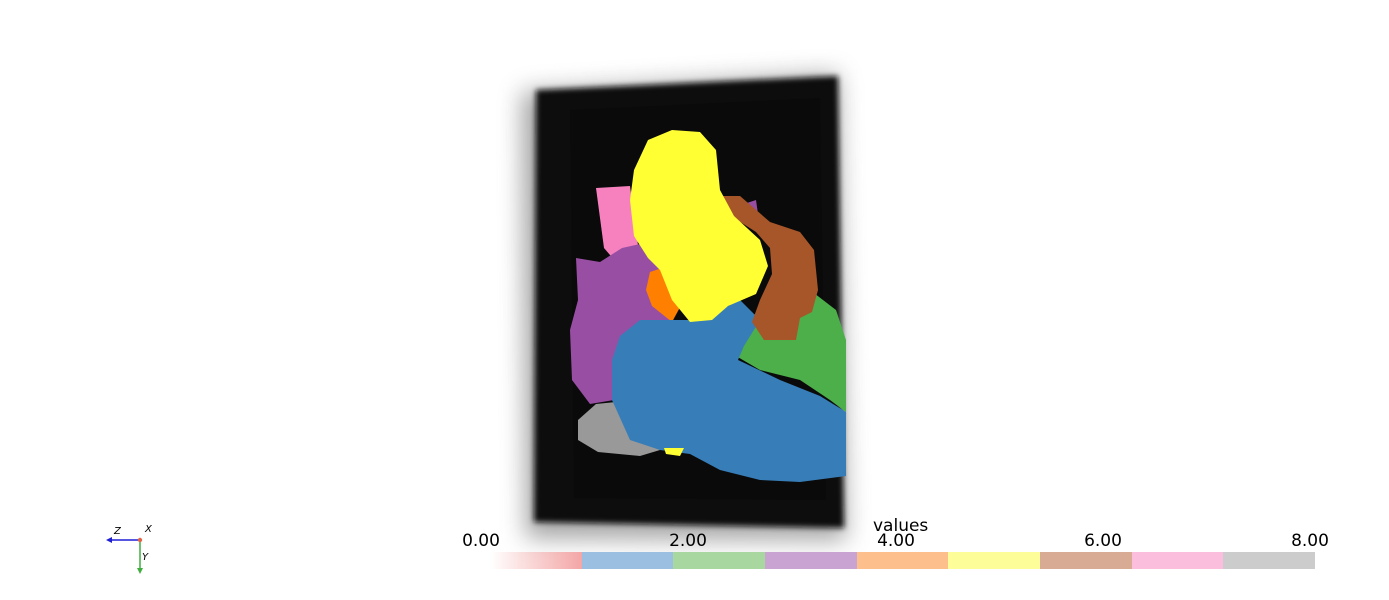 The height and width of the screenshot is (600, 1389). Describe the element at coordinates (896, 541) in the screenshot. I see `scalar-bar-tick: 4.00` at that location.